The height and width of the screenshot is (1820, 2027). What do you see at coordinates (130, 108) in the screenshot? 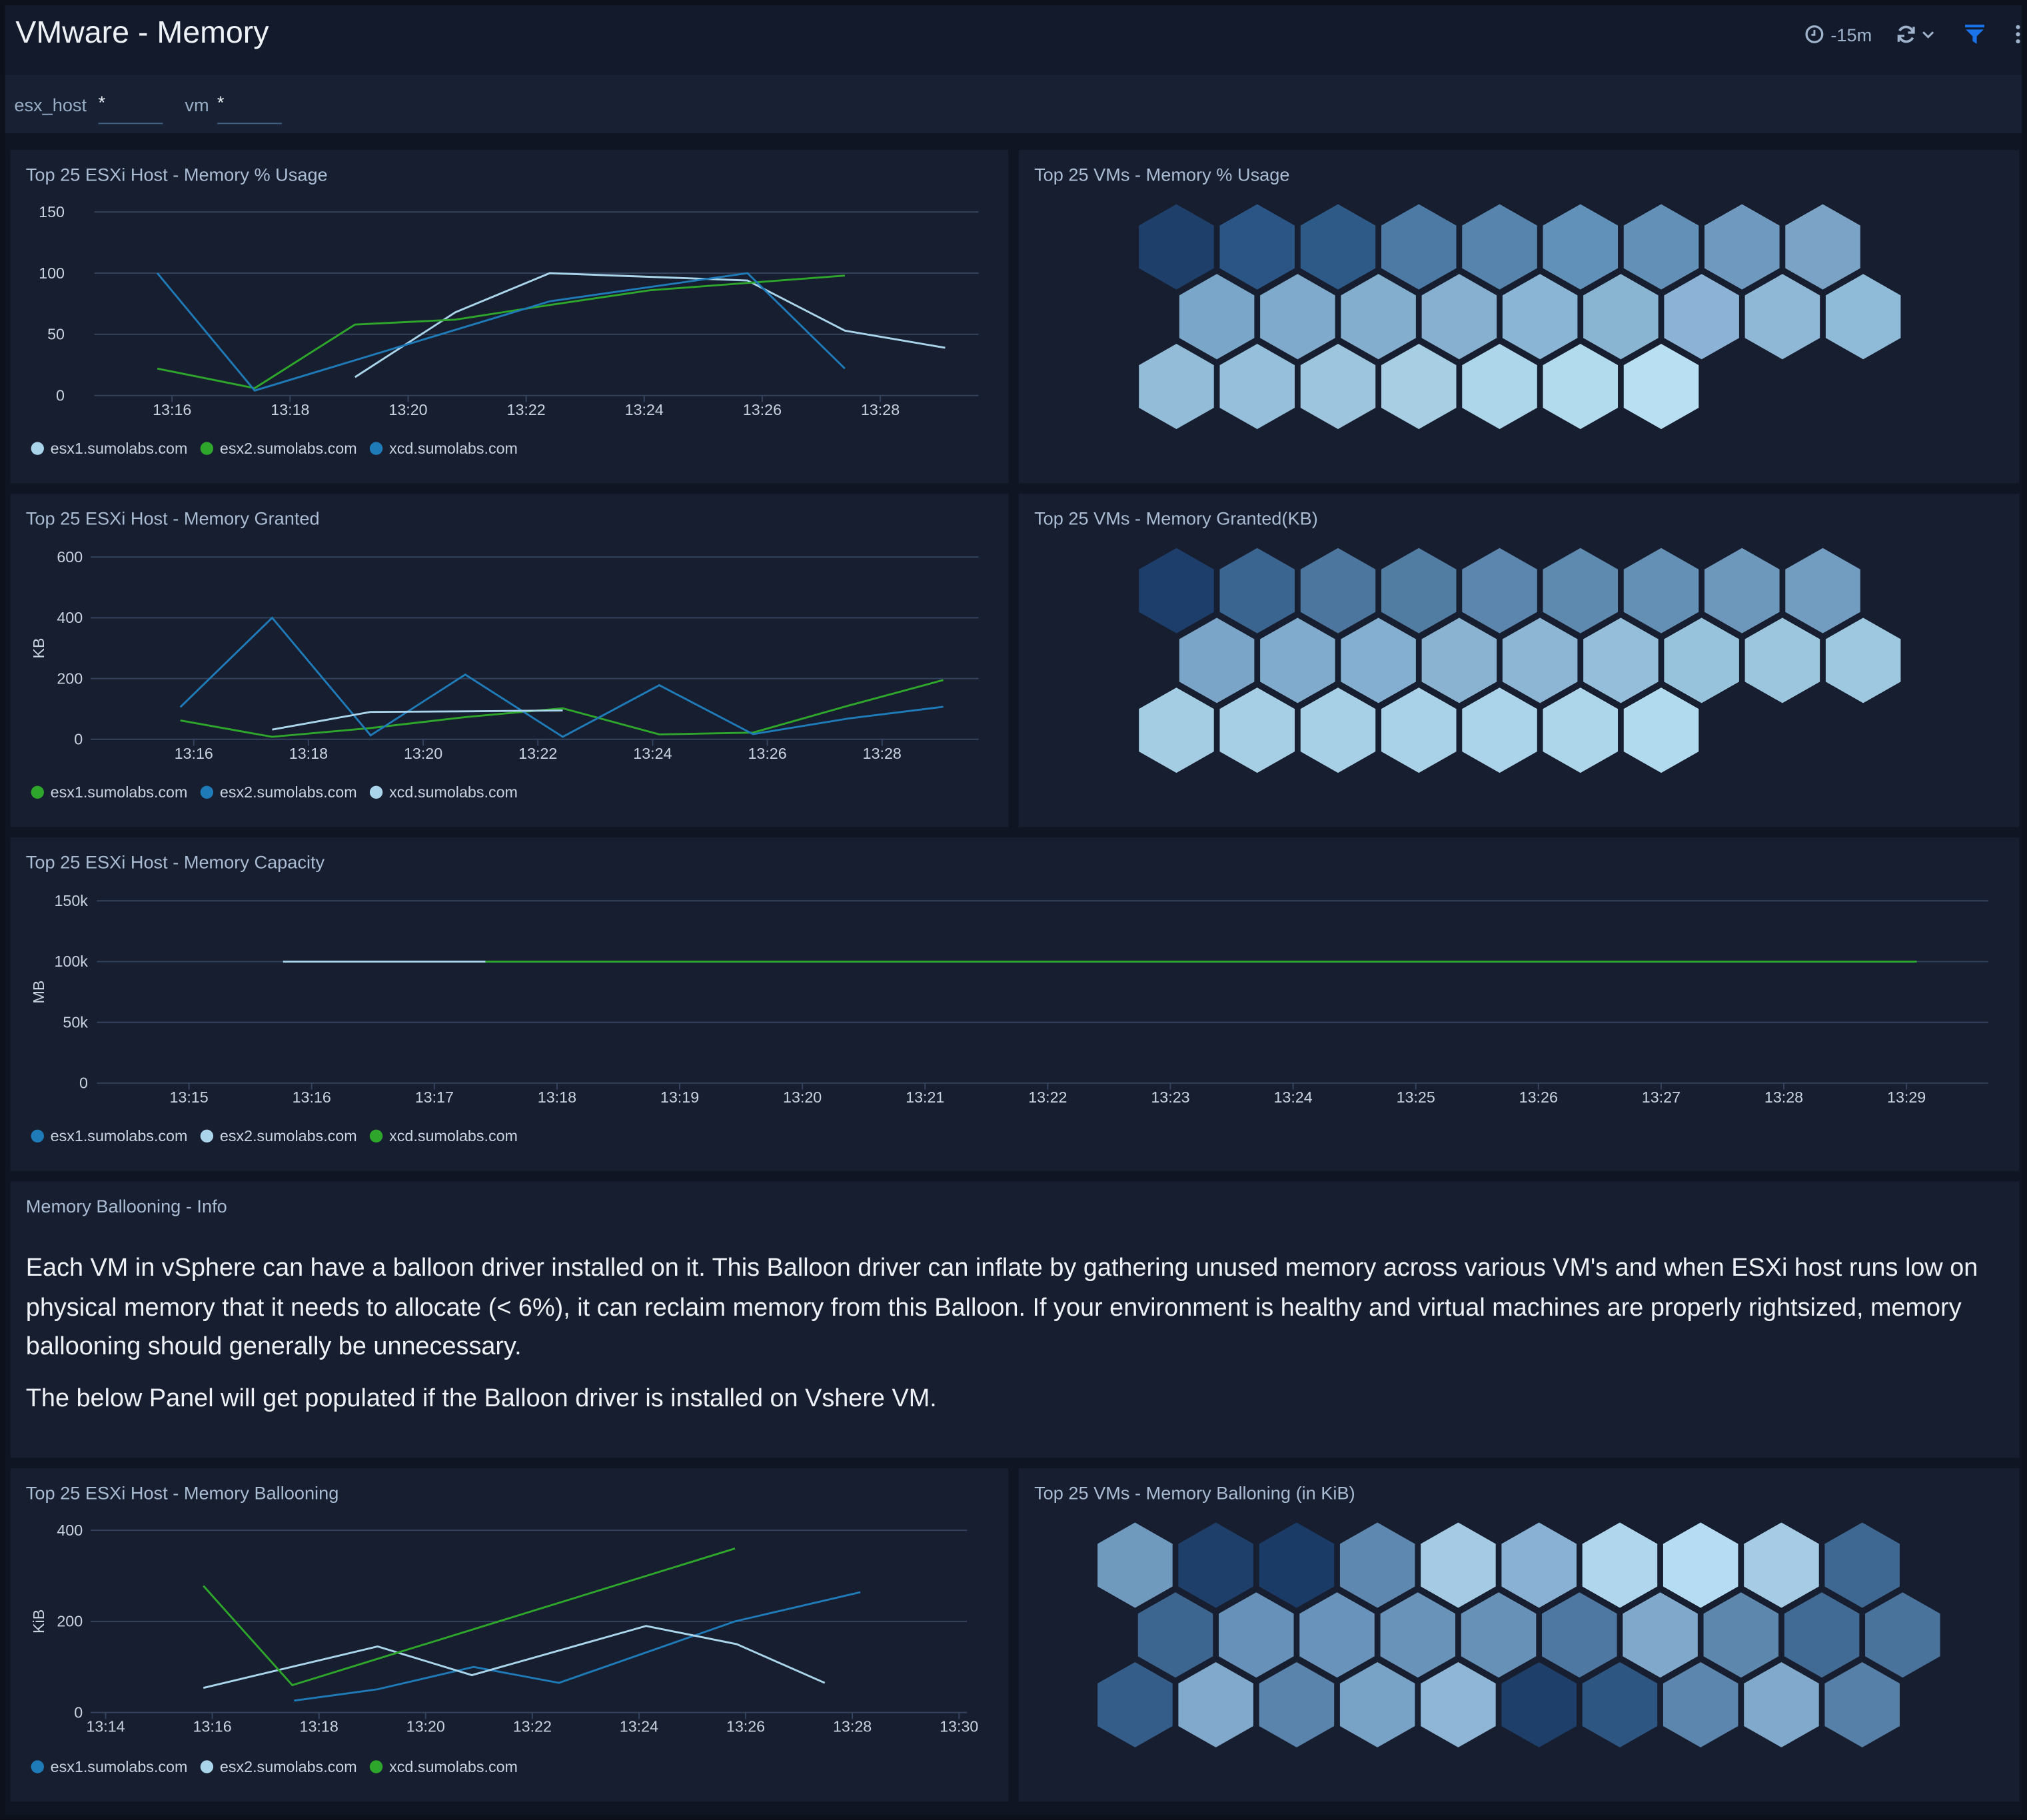
I see `filter-input-esx-host: *` at bounding box center [130, 108].